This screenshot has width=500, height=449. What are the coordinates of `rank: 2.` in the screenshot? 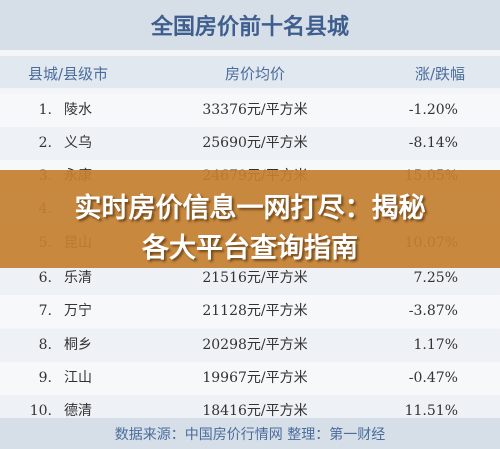 It's located at (45, 143).